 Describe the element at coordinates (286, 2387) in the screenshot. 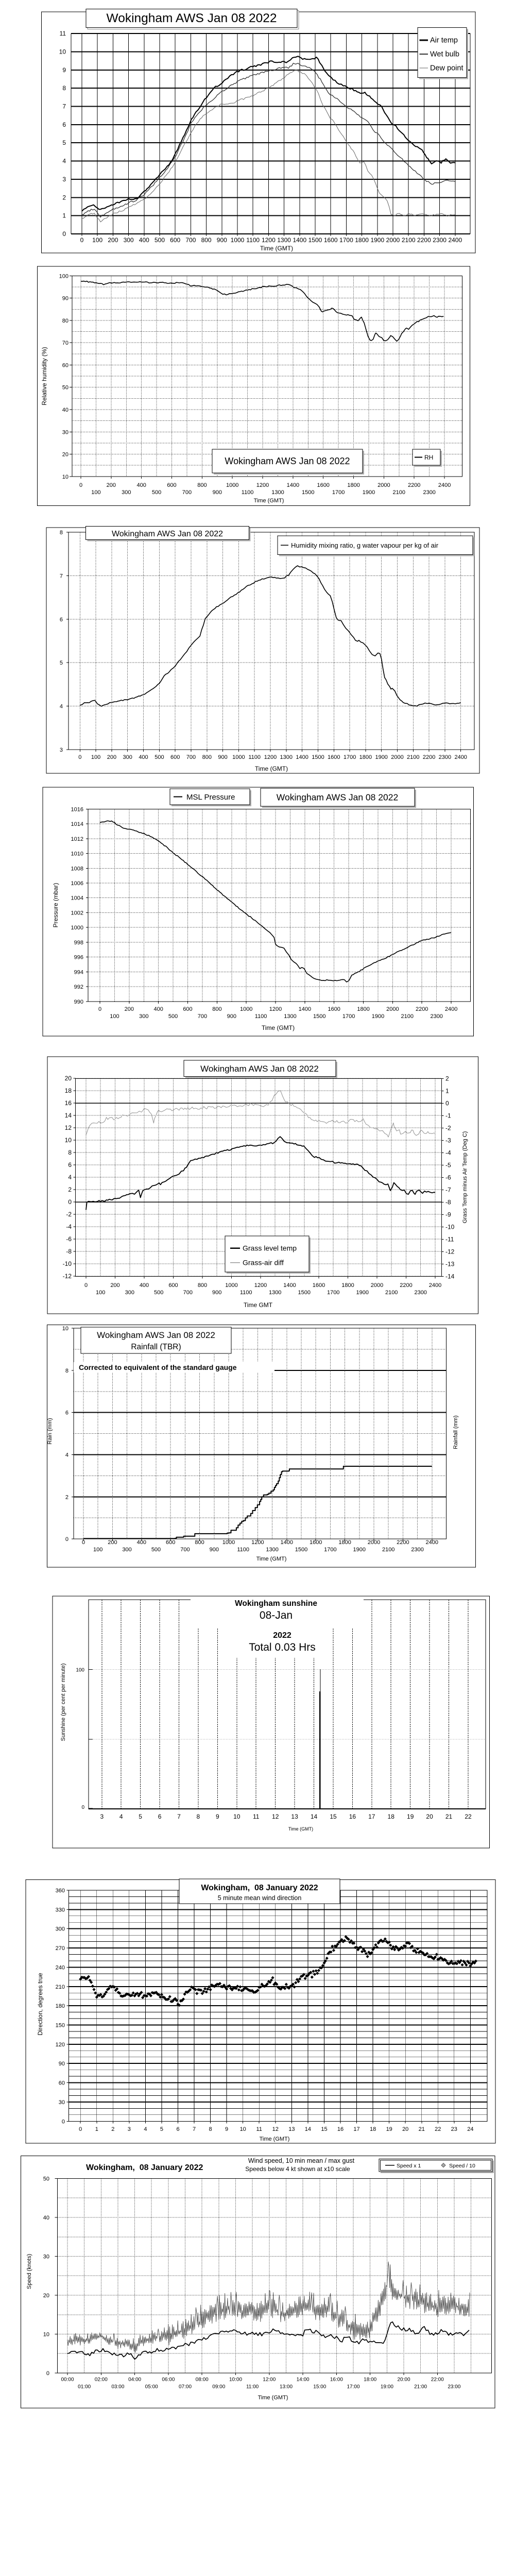

I see `svg-text: 13:00` at that location.